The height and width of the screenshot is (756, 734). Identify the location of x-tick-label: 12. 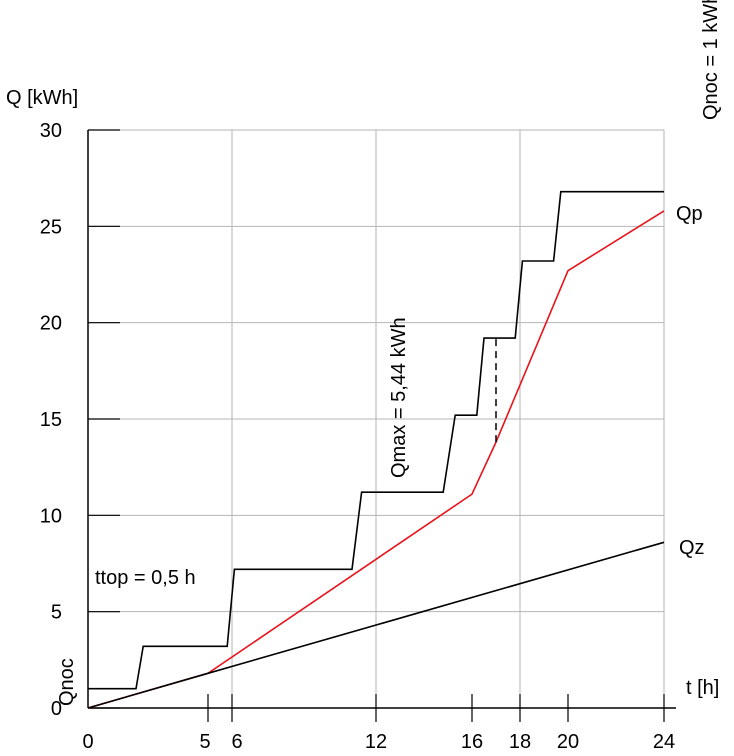
(376, 742).